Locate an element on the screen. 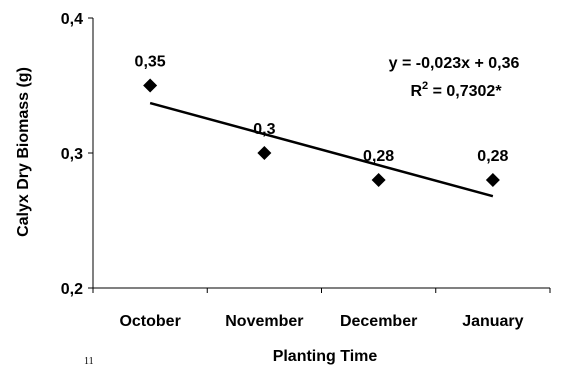 The width and height of the screenshot is (564, 372). r-squared-superscript: 2 is located at coordinates (425, 86).